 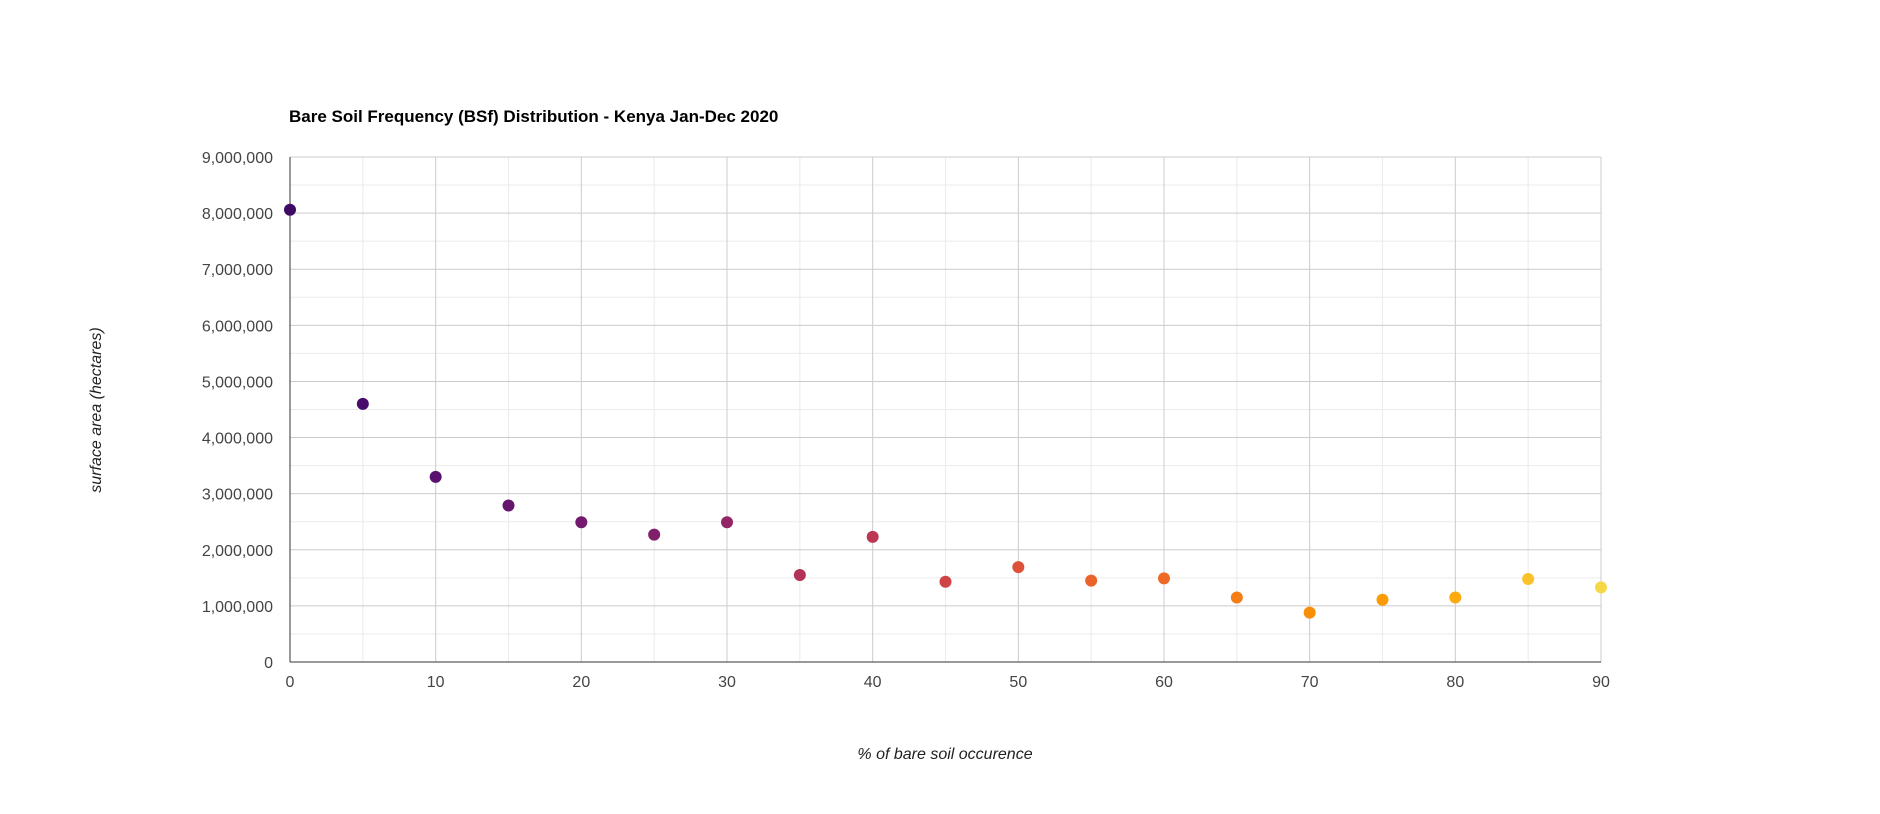 I want to click on y-tick-label: 3,000,000, so click(x=237, y=495).